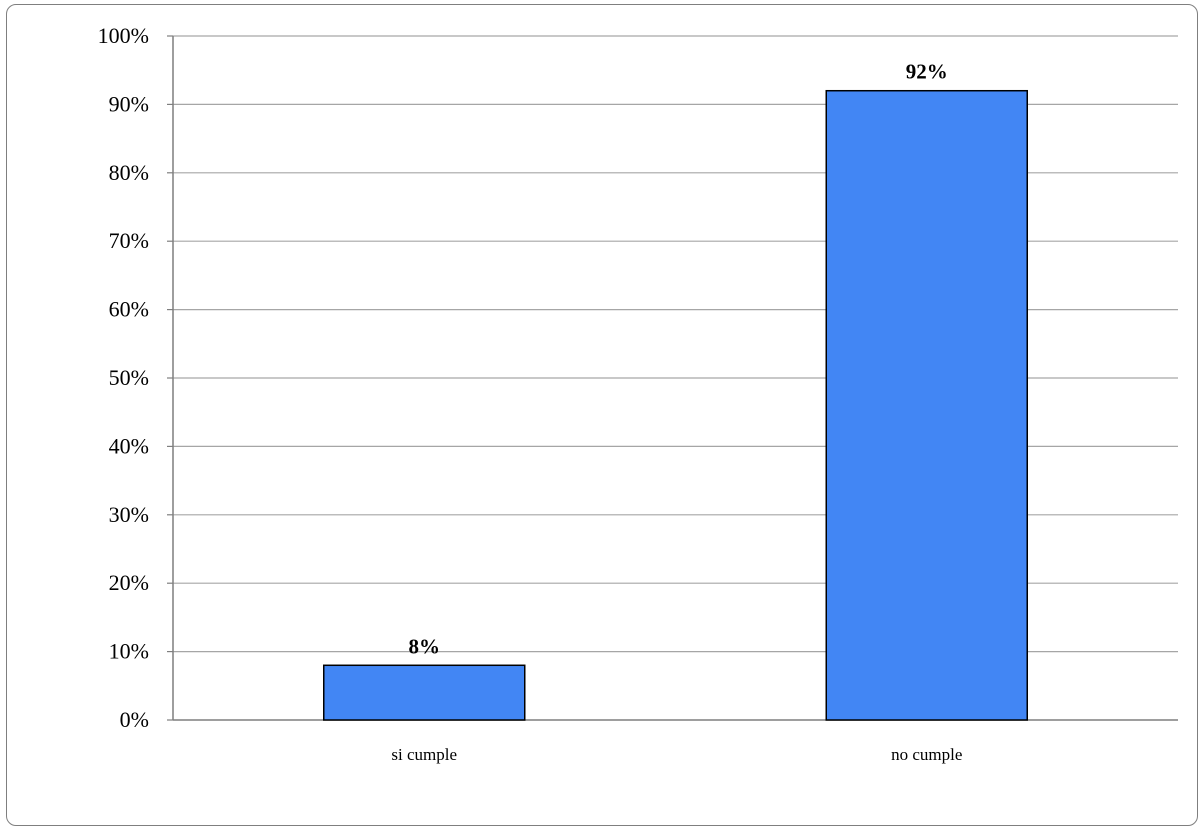 This screenshot has width=1204, height=832. Describe the element at coordinates (129, 377) in the screenshot. I see `y-tick-label: 50%` at that location.